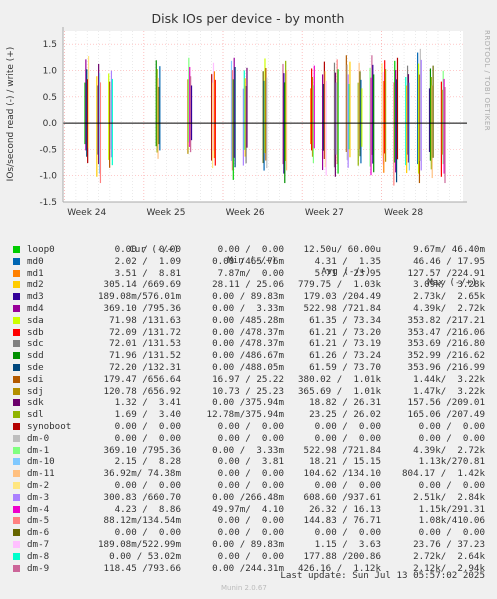  Describe the element at coordinates (250, 462) in the screenshot. I see `legend-min: 0.00 / 3.81` at that location.